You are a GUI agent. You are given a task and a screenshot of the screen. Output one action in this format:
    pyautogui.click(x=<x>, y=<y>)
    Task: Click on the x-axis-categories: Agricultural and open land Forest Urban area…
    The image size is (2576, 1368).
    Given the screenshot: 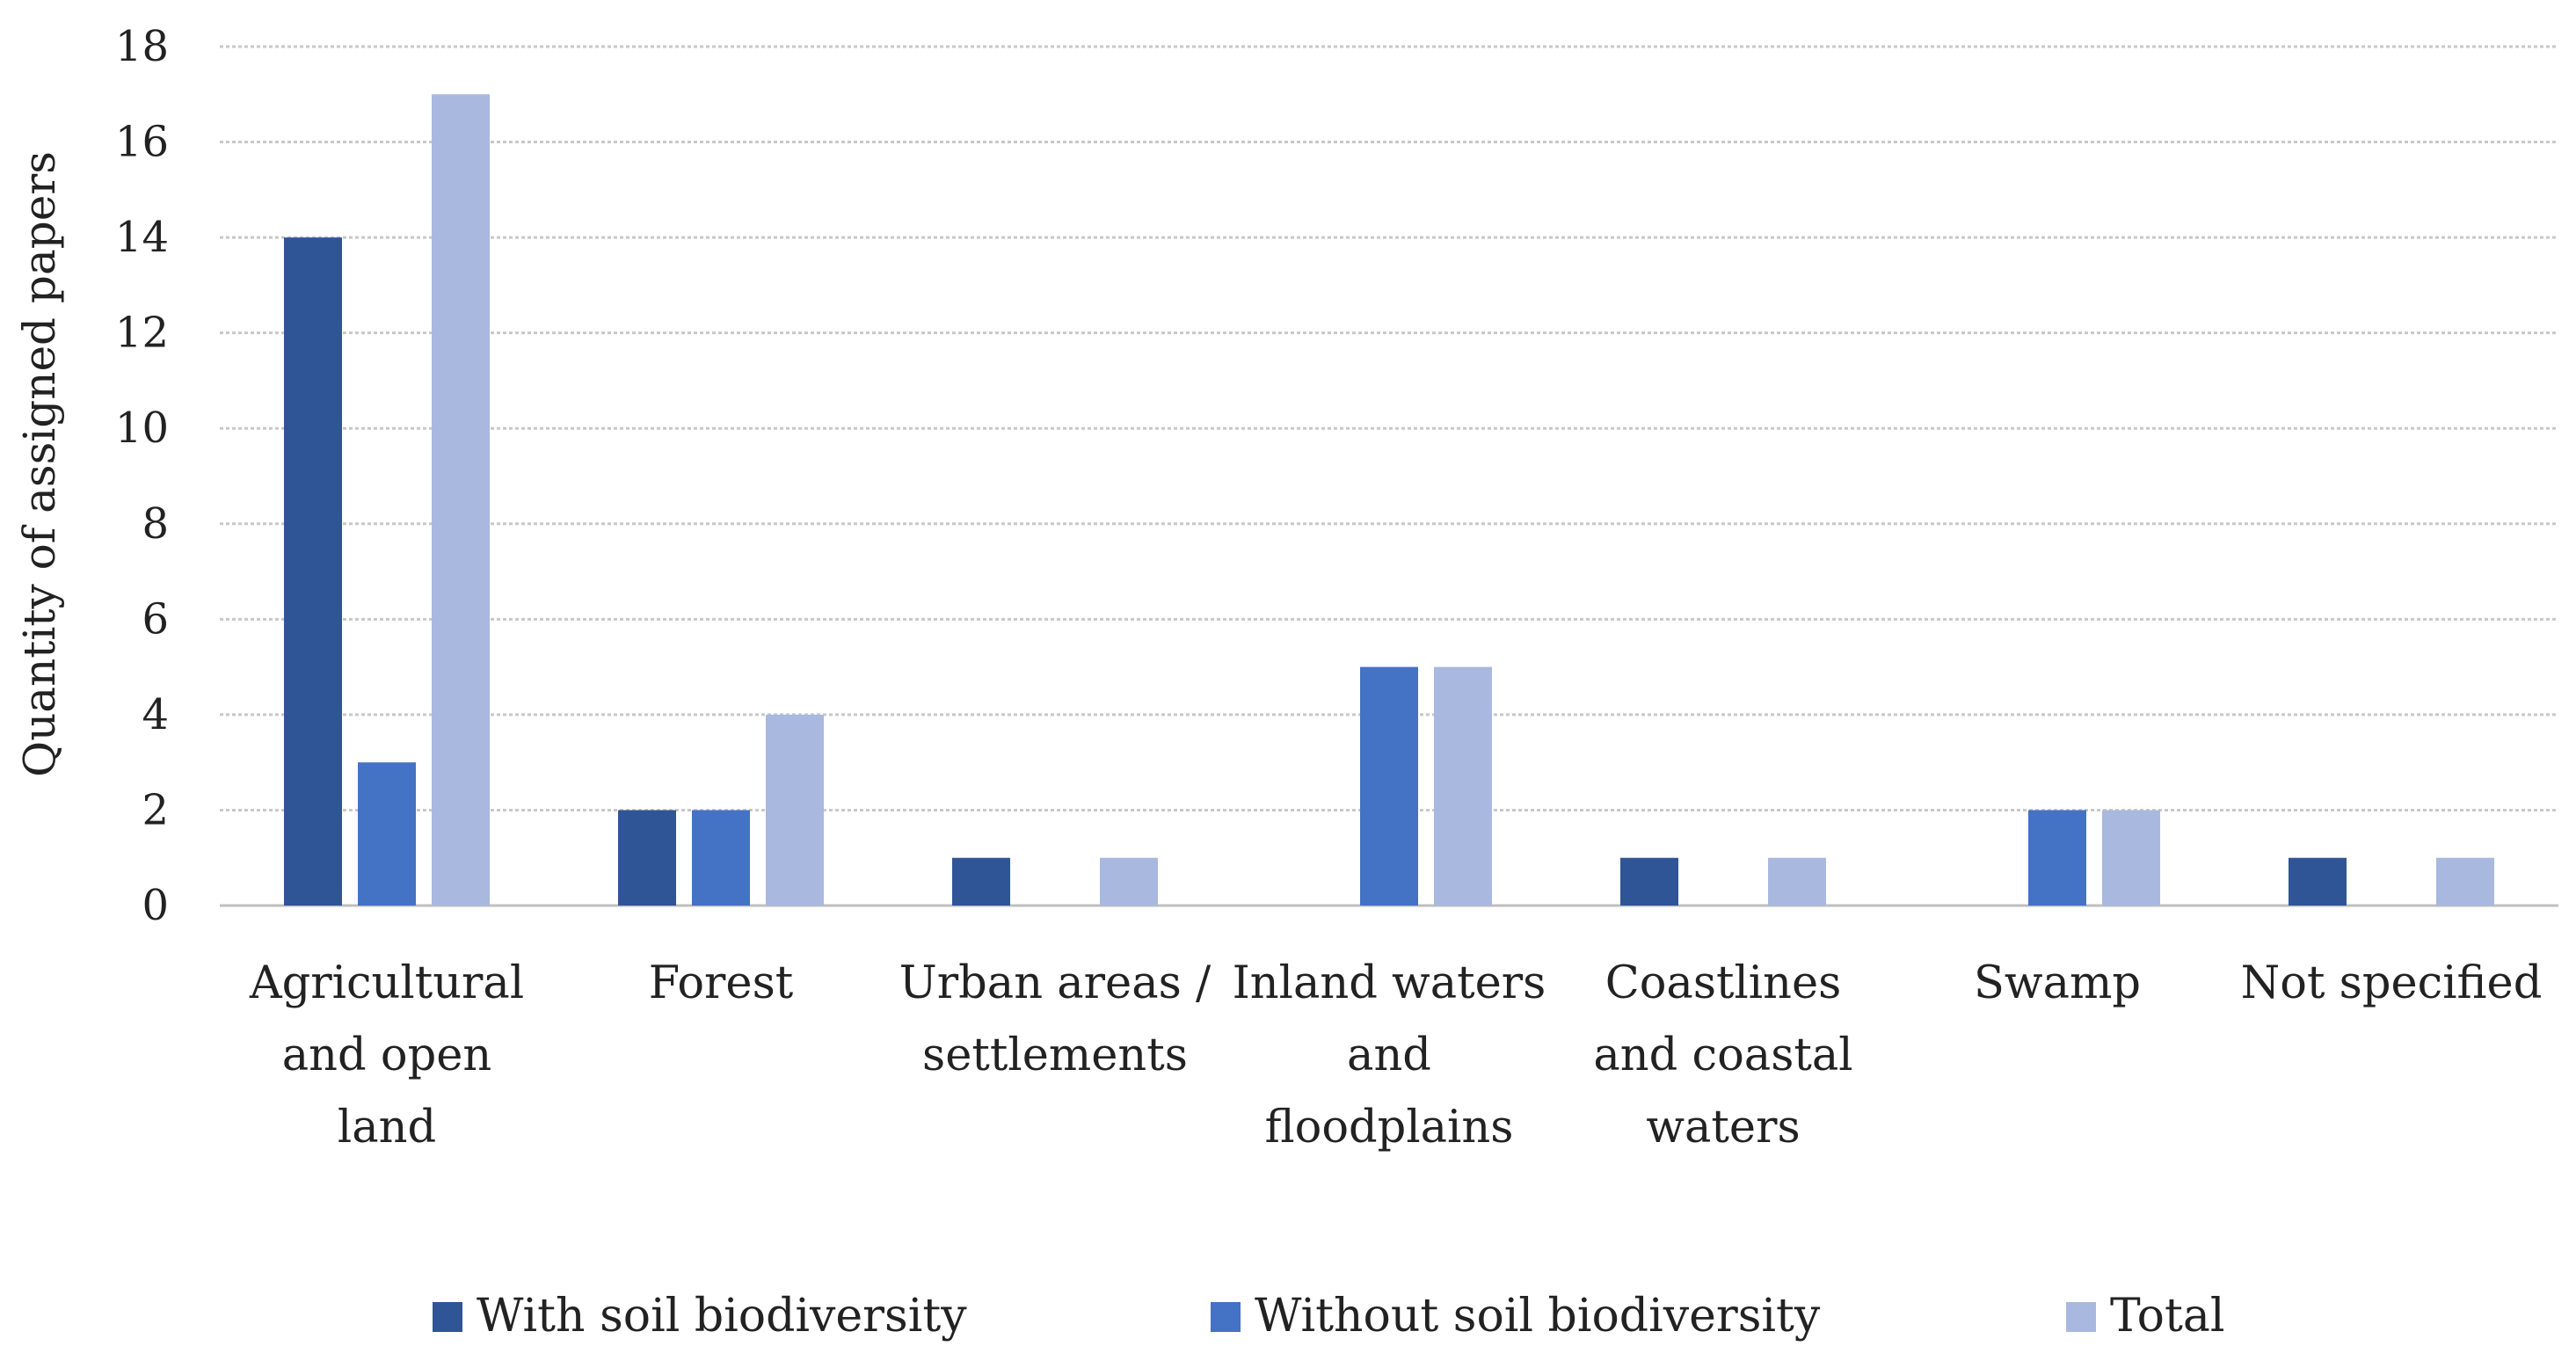 What is the action you would take?
    pyautogui.click(x=1396, y=1055)
    